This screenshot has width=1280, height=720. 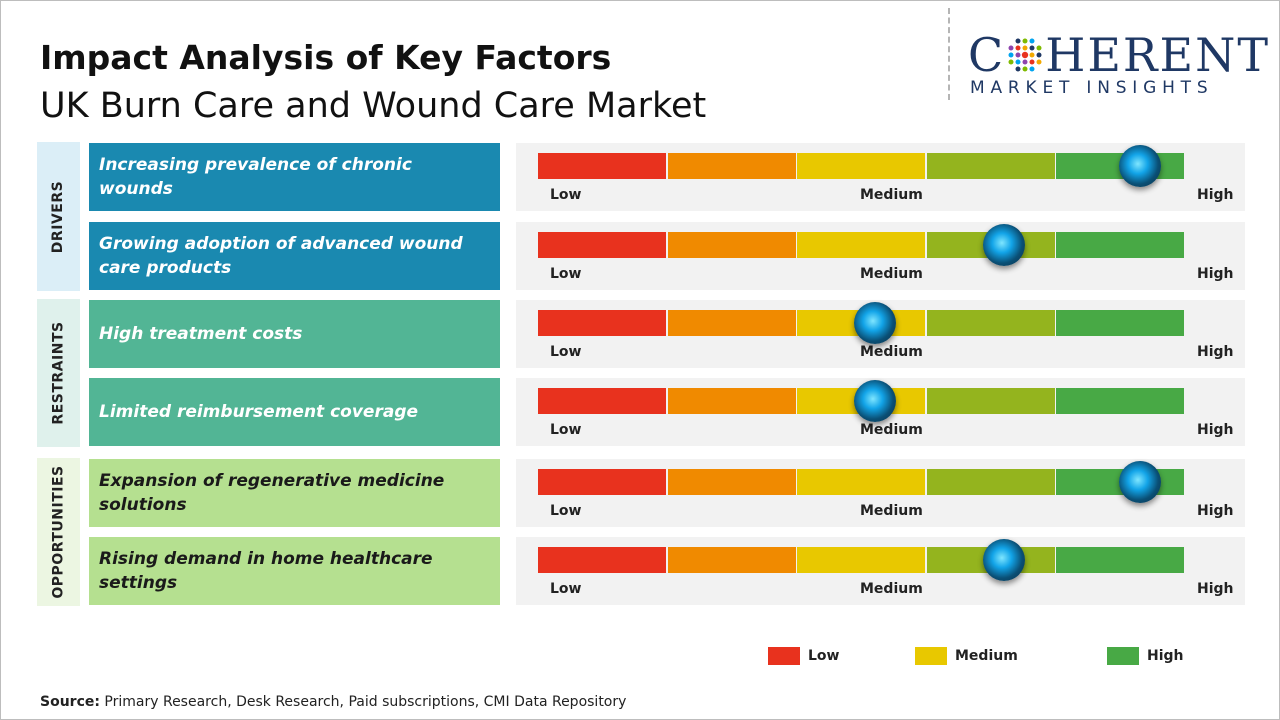 What do you see at coordinates (803, 656) in the screenshot?
I see `legend-item-low: Low` at bounding box center [803, 656].